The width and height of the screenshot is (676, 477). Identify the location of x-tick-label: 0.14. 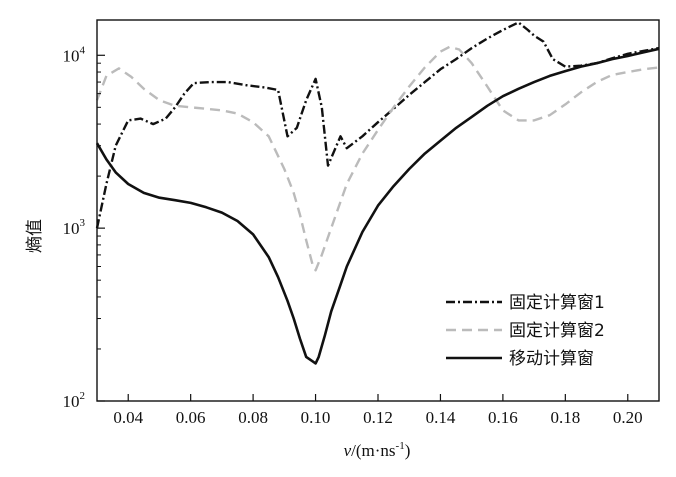
(441, 417).